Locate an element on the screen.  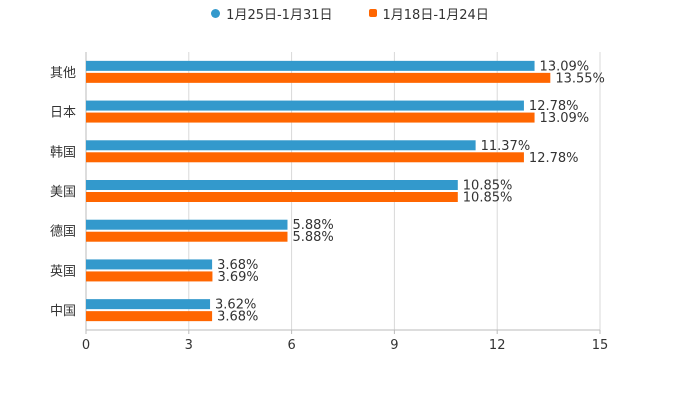
y-tick-label-0: 其他 is located at coordinates (63, 73).